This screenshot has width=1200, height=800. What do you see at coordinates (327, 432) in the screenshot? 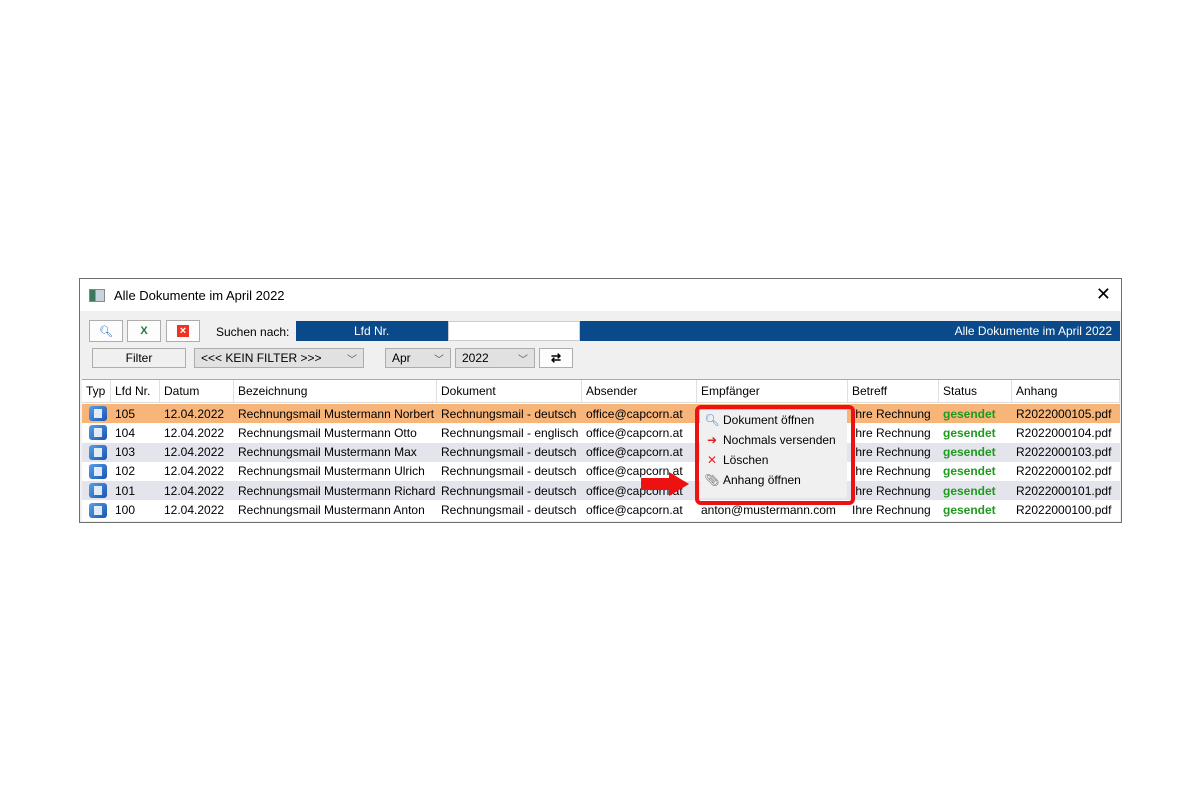
I see `cell-bez: Rechnungsmail Mustermann Otto` at bounding box center [327, 432].